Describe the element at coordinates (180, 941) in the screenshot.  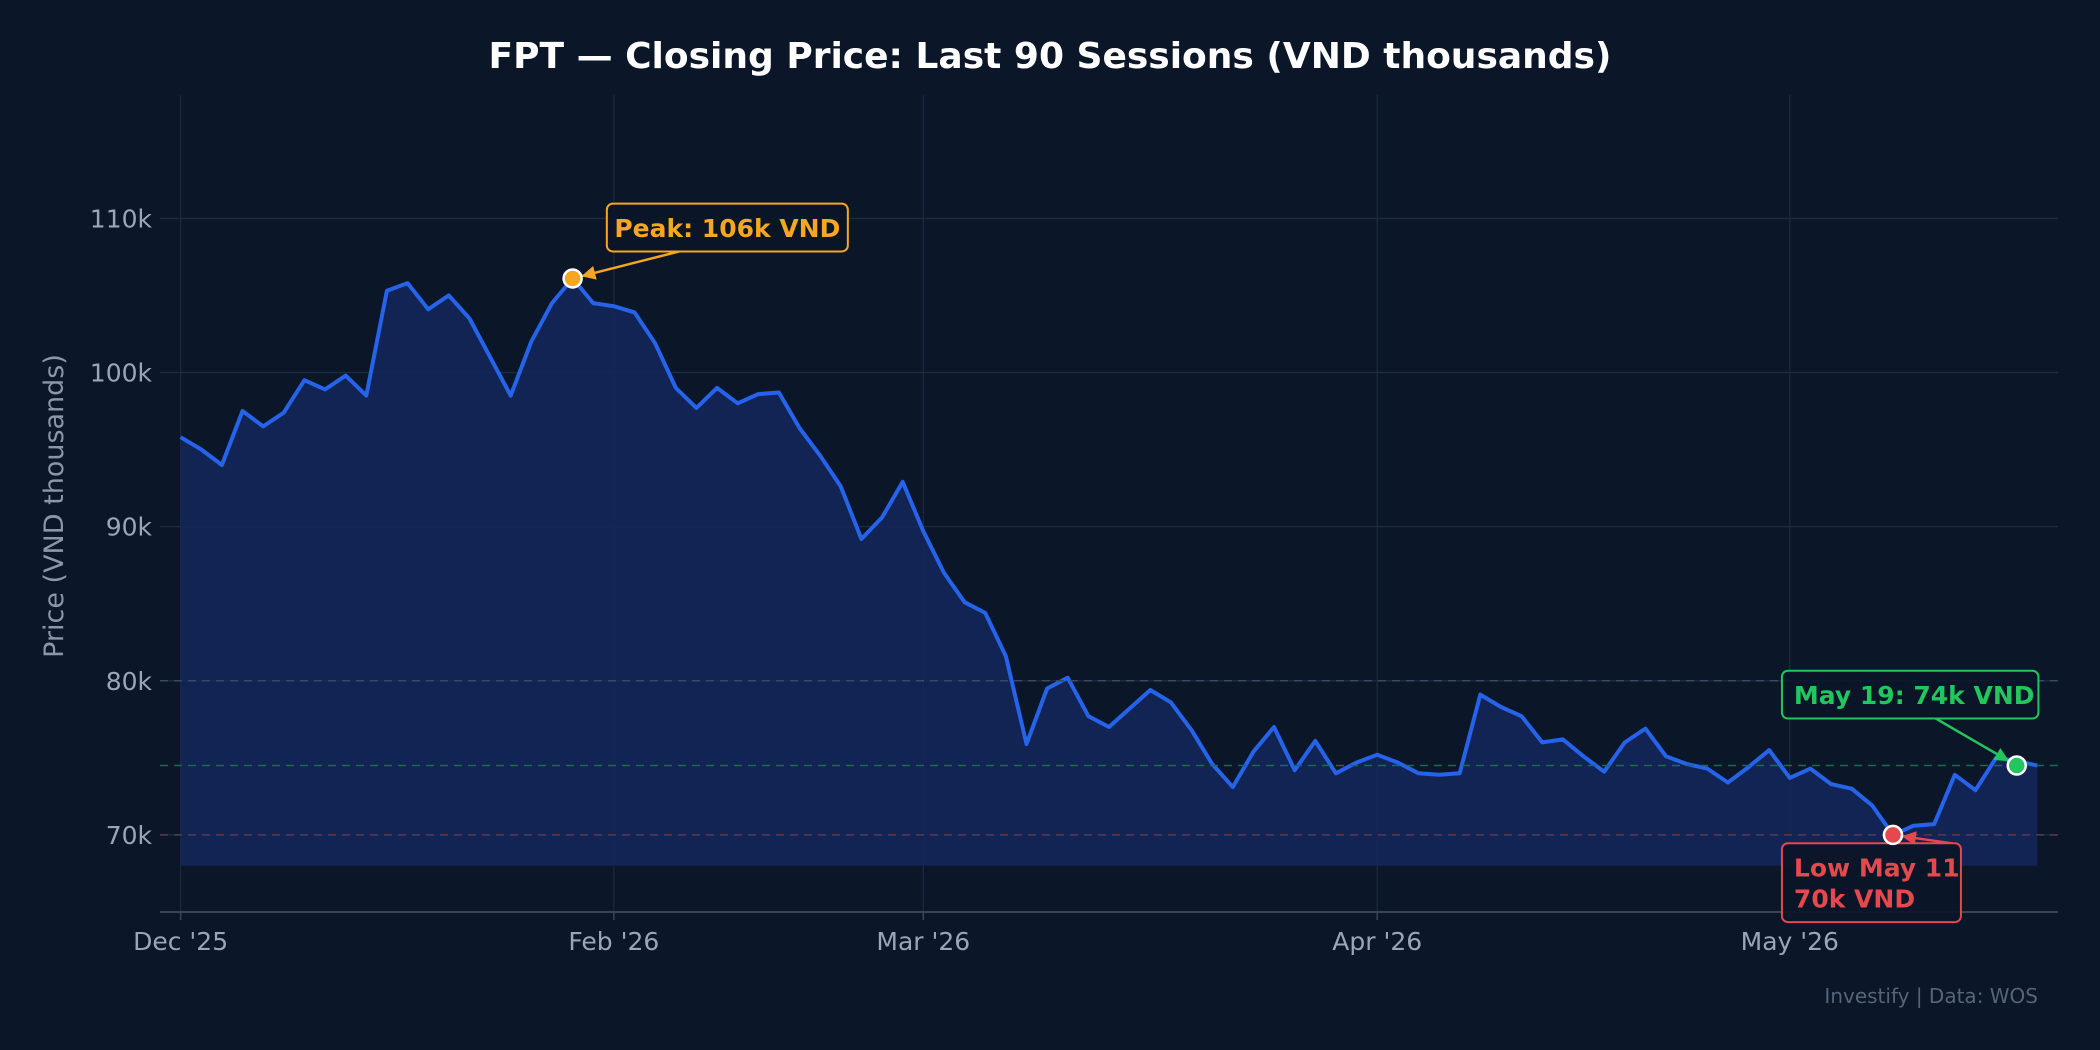
I see `x-tick-label: Dec '25` at that location.